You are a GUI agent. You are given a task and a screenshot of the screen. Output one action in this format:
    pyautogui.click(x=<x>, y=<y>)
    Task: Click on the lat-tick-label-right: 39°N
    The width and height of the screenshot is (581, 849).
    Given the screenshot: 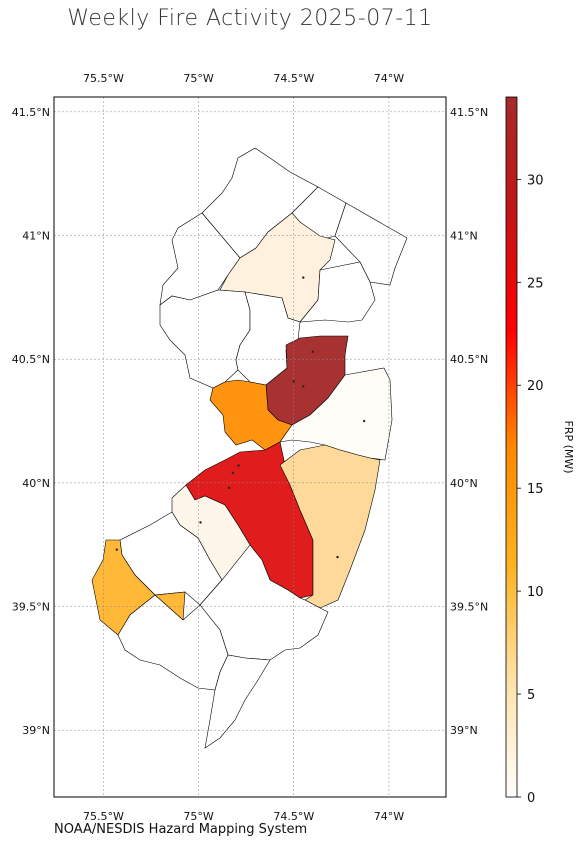 What is the action you would take?
    pyautogui.click(x=464, y=730)
    